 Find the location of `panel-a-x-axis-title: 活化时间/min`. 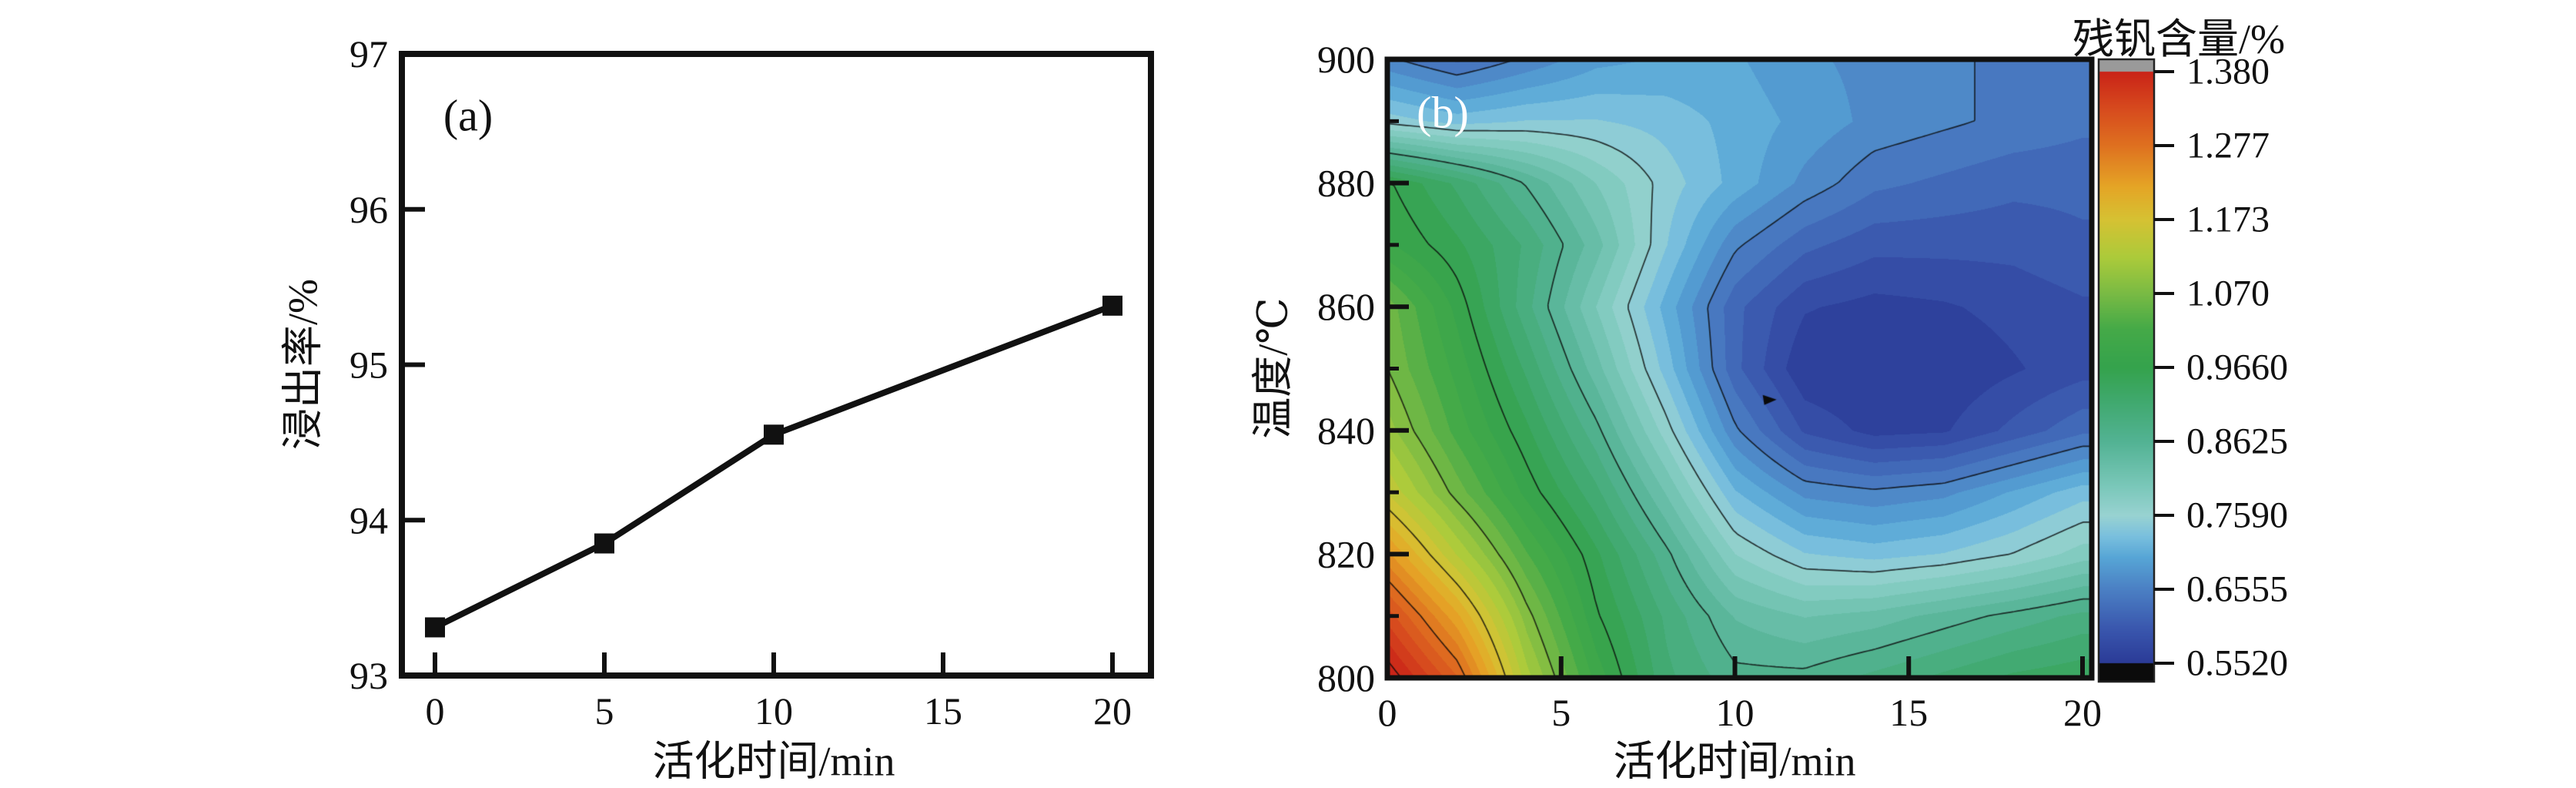

panel-a-x-axis-title: 活化时间/min is located at coordinates (774, 761).